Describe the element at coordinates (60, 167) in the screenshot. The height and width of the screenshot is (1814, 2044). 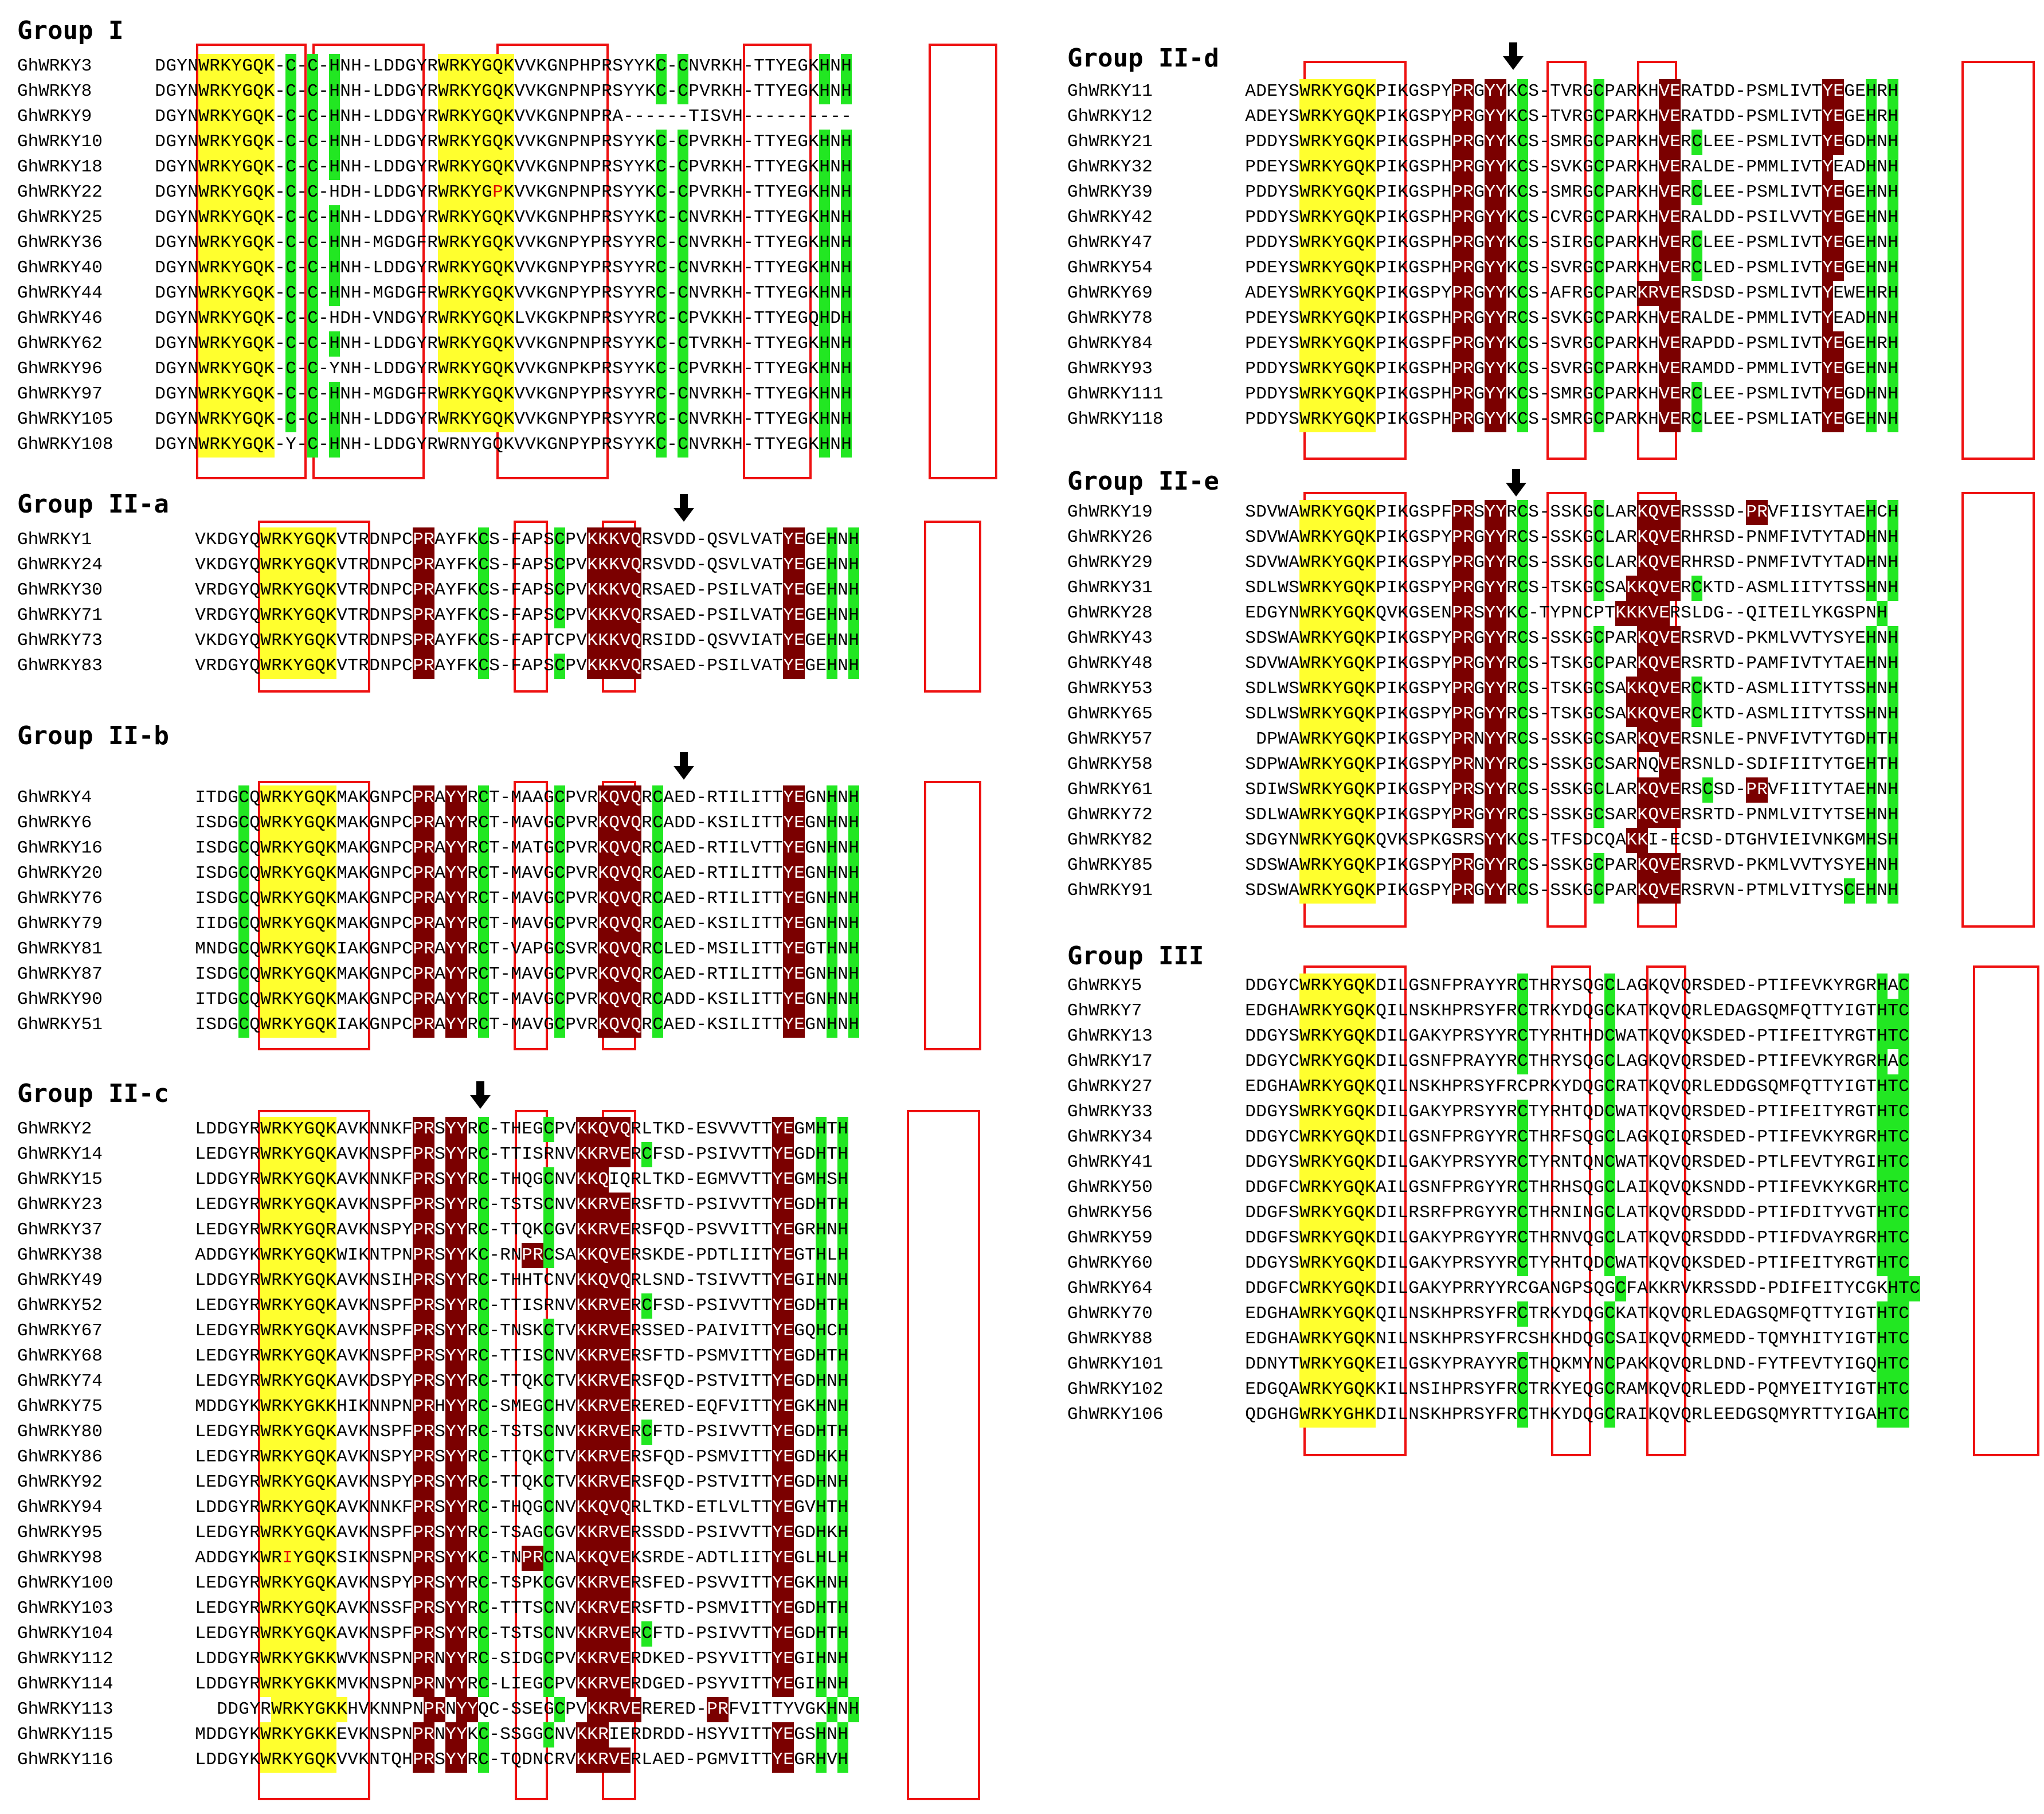
I see `sequence-name: GhWRKY18` at that location.